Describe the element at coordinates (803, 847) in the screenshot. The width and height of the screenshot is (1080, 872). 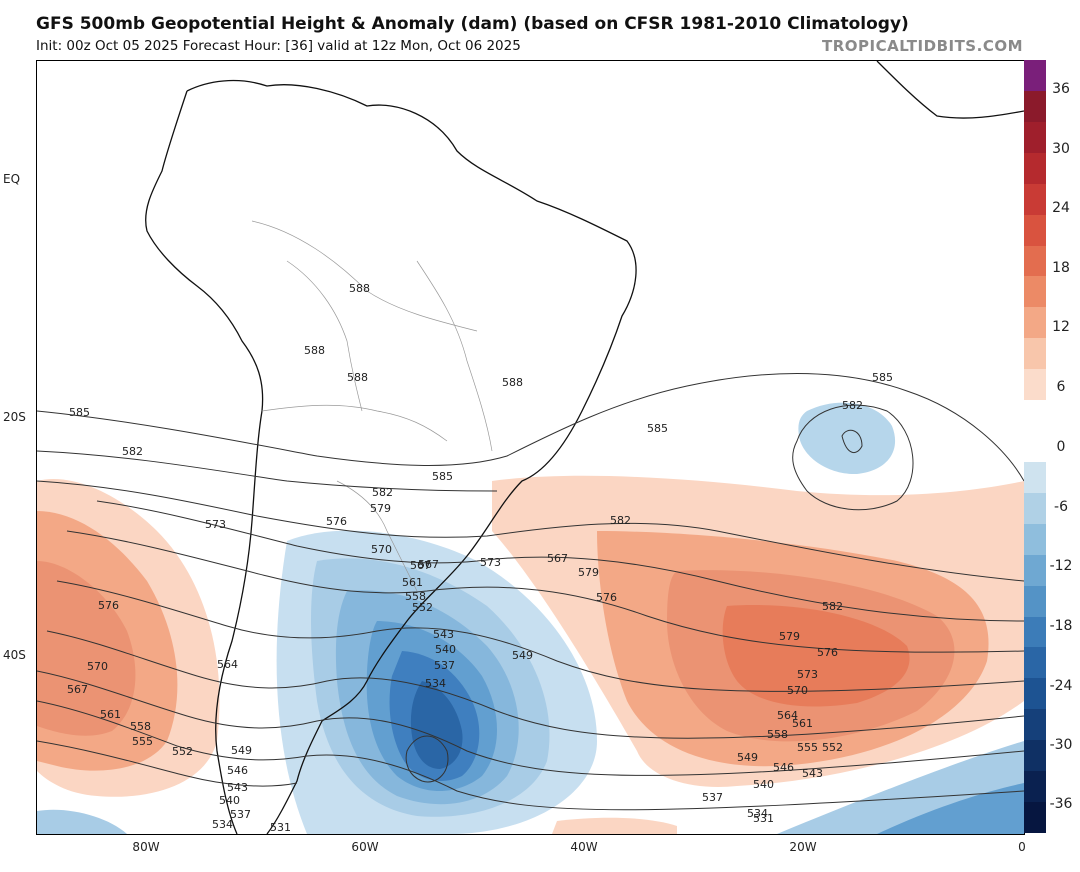
I see `lon-label-20w: 20W` at that location.